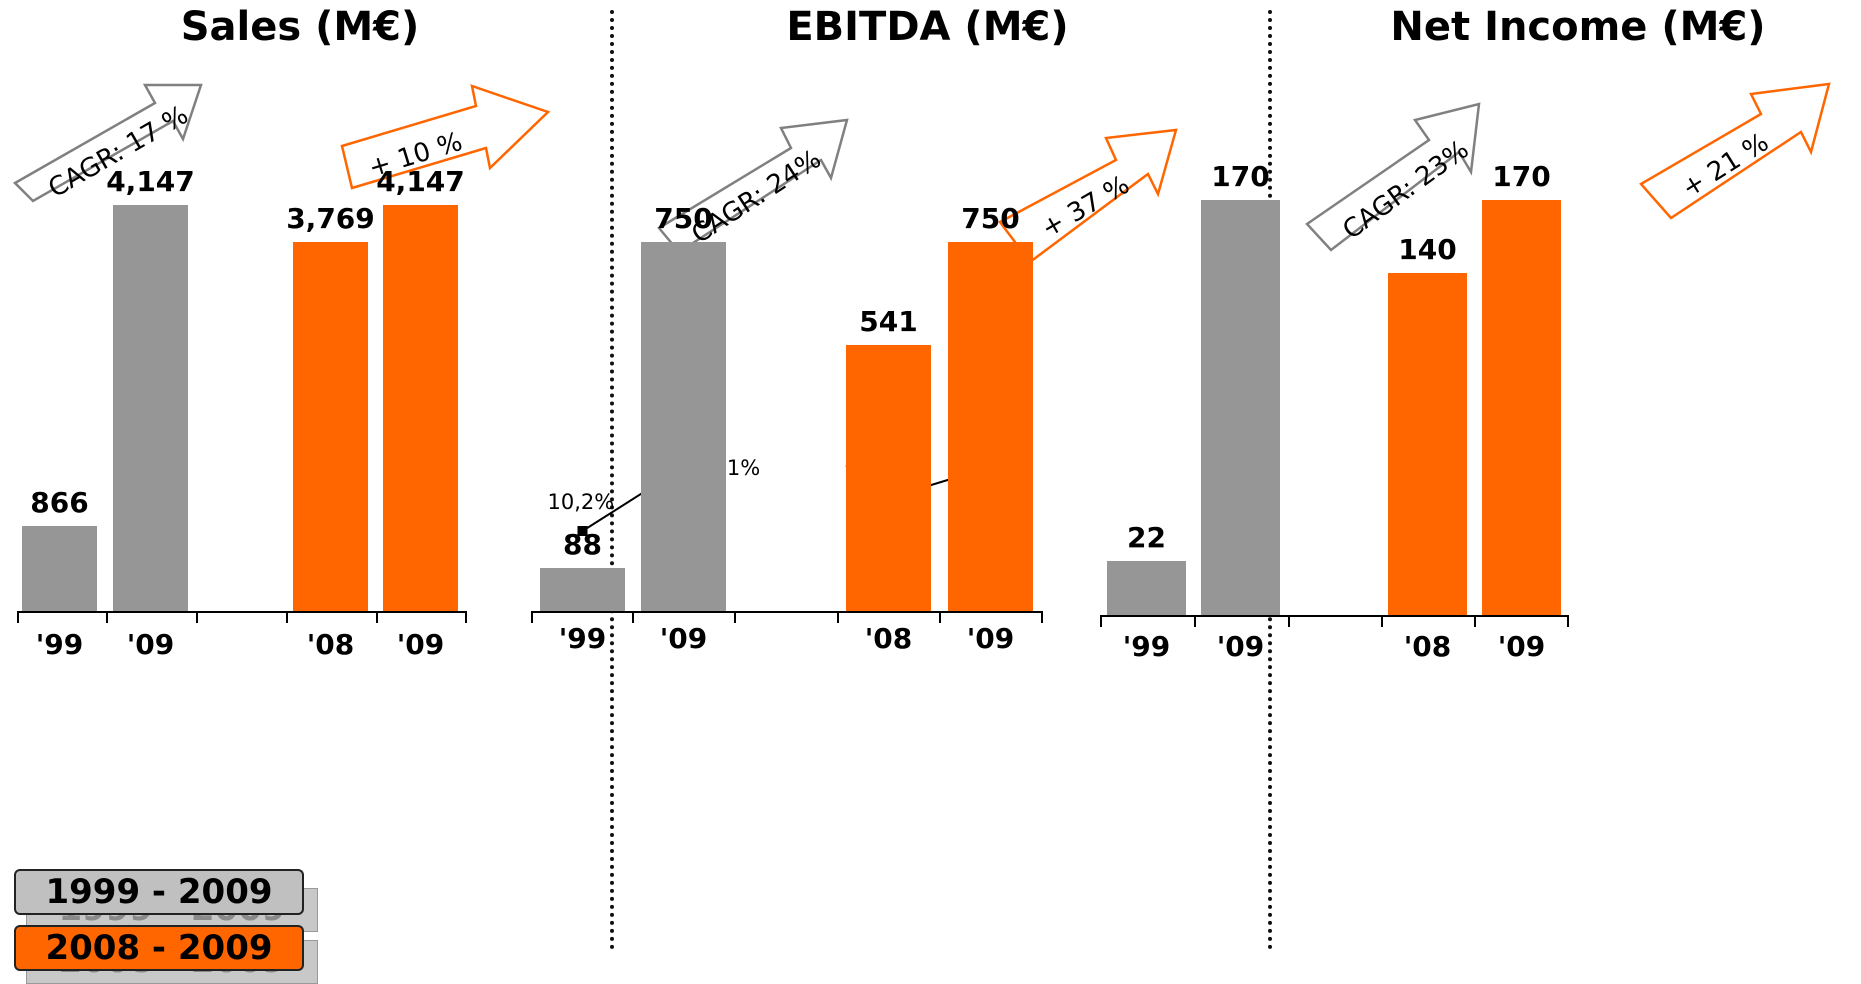  What do you see at coordinates (583, 544) in the screenshot?
I see `ebitda-bar-value-1: 88` at bounding box center [583, 544].